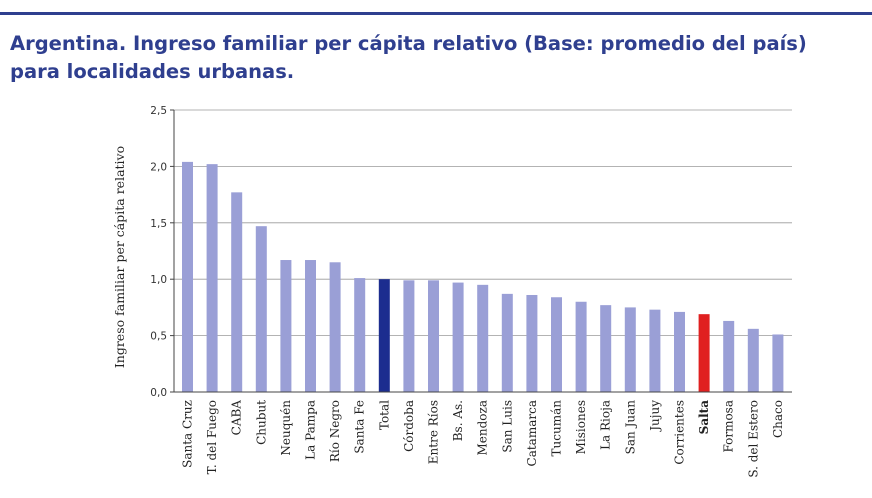 This screenshot has height=498, width=872. What do you see at coordinates (335, 327) in the screenshot?
I see `bar-rio-negro` at bounding box center [335, 327].